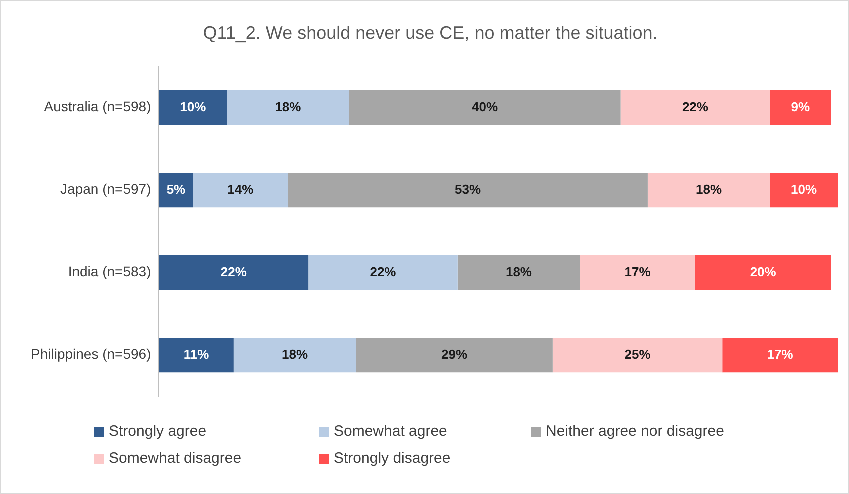 Image resolution: width=849 pixels, height=494 pixels. Describe the element at coordinates (106, 189) in the screenshot. I see `y-tick-label: Japan (n=597)` at that location.